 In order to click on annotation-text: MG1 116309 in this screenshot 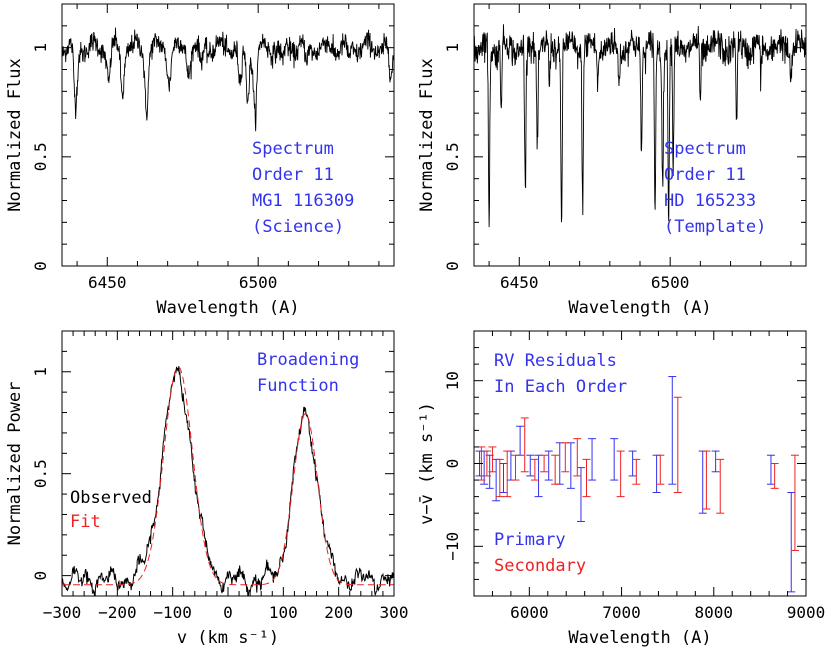, I will do `click(303, 201)`.